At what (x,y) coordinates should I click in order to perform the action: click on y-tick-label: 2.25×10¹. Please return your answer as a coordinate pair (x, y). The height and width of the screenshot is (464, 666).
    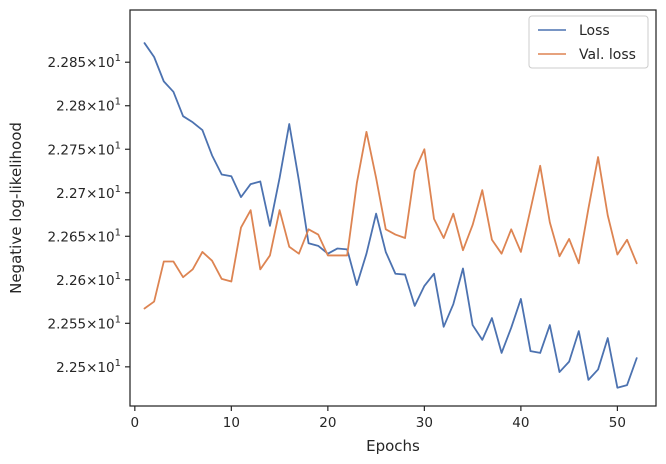
    Looking at the image, I should click on (88, 367).